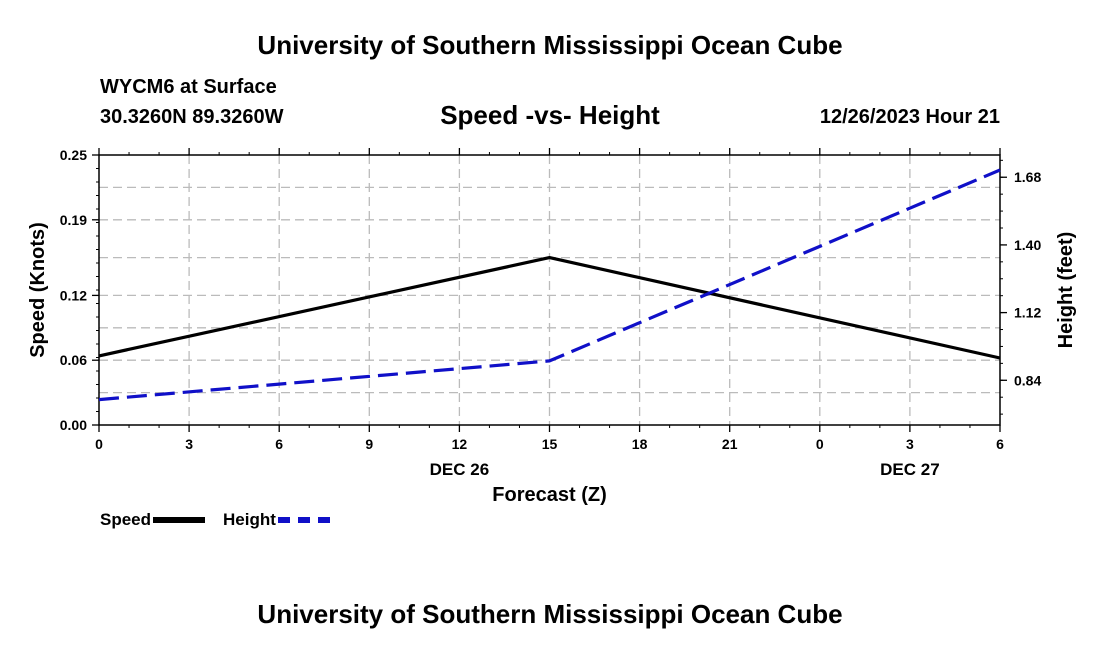  What do you see at coordinates (249, 519) in the screenshot?
I see `legend-label-height: Height` at bounding box center [249, 519].